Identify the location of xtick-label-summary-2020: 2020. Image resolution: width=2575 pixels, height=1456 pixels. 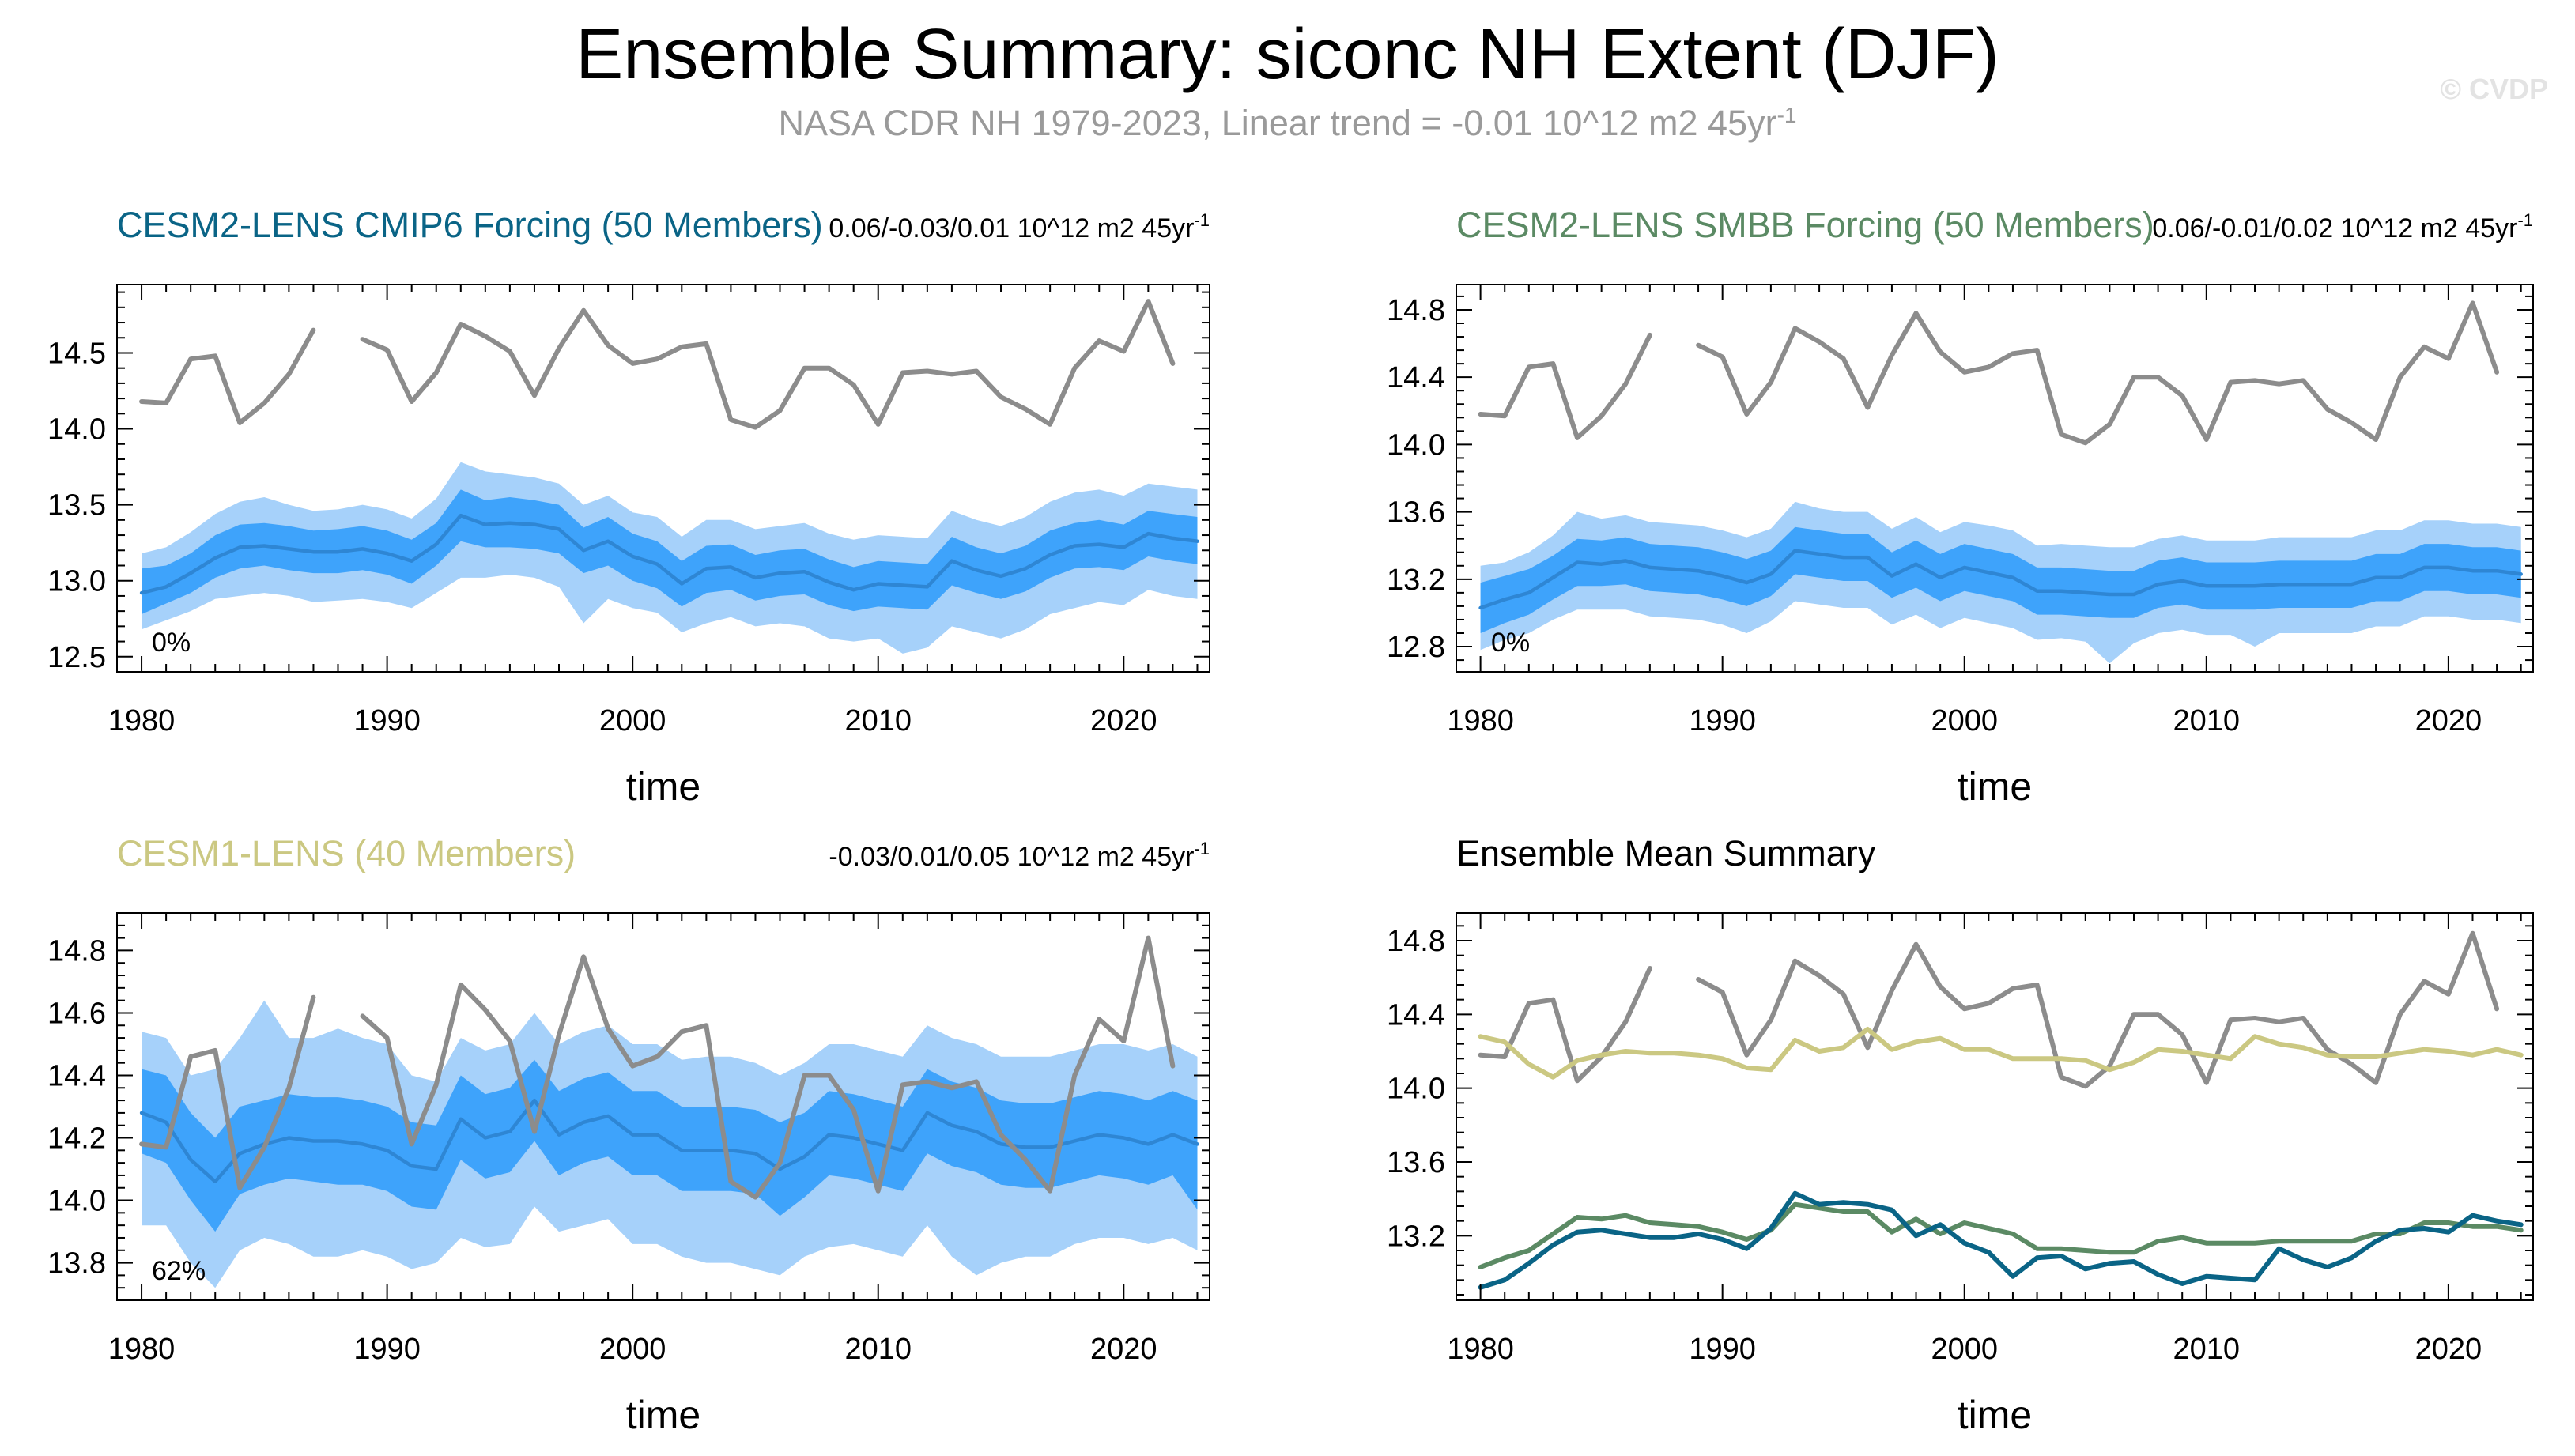
(2448, 1349).